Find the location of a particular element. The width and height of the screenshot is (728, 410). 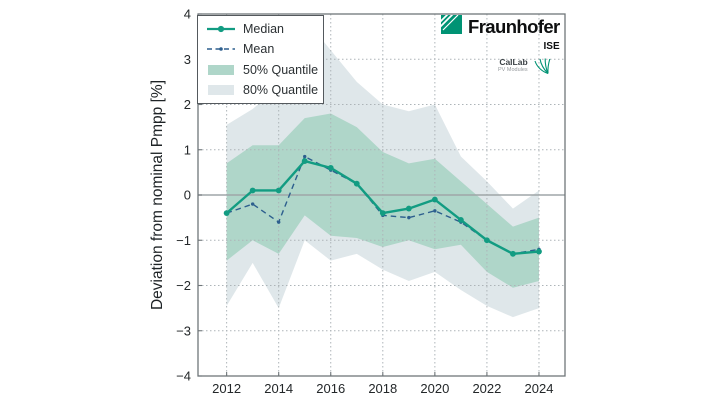

x-tick-label: 2022 is located at coordinates (486, 388).